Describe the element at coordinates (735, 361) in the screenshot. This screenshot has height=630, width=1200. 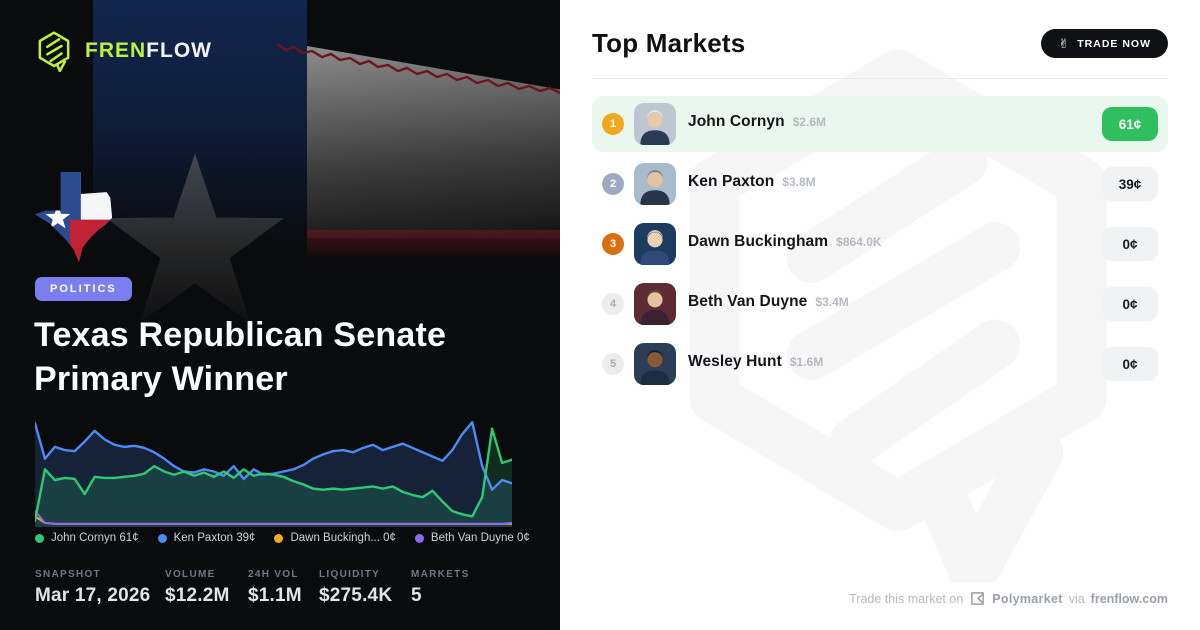
I see `candidate-name: Wesley Hunt` at that location.